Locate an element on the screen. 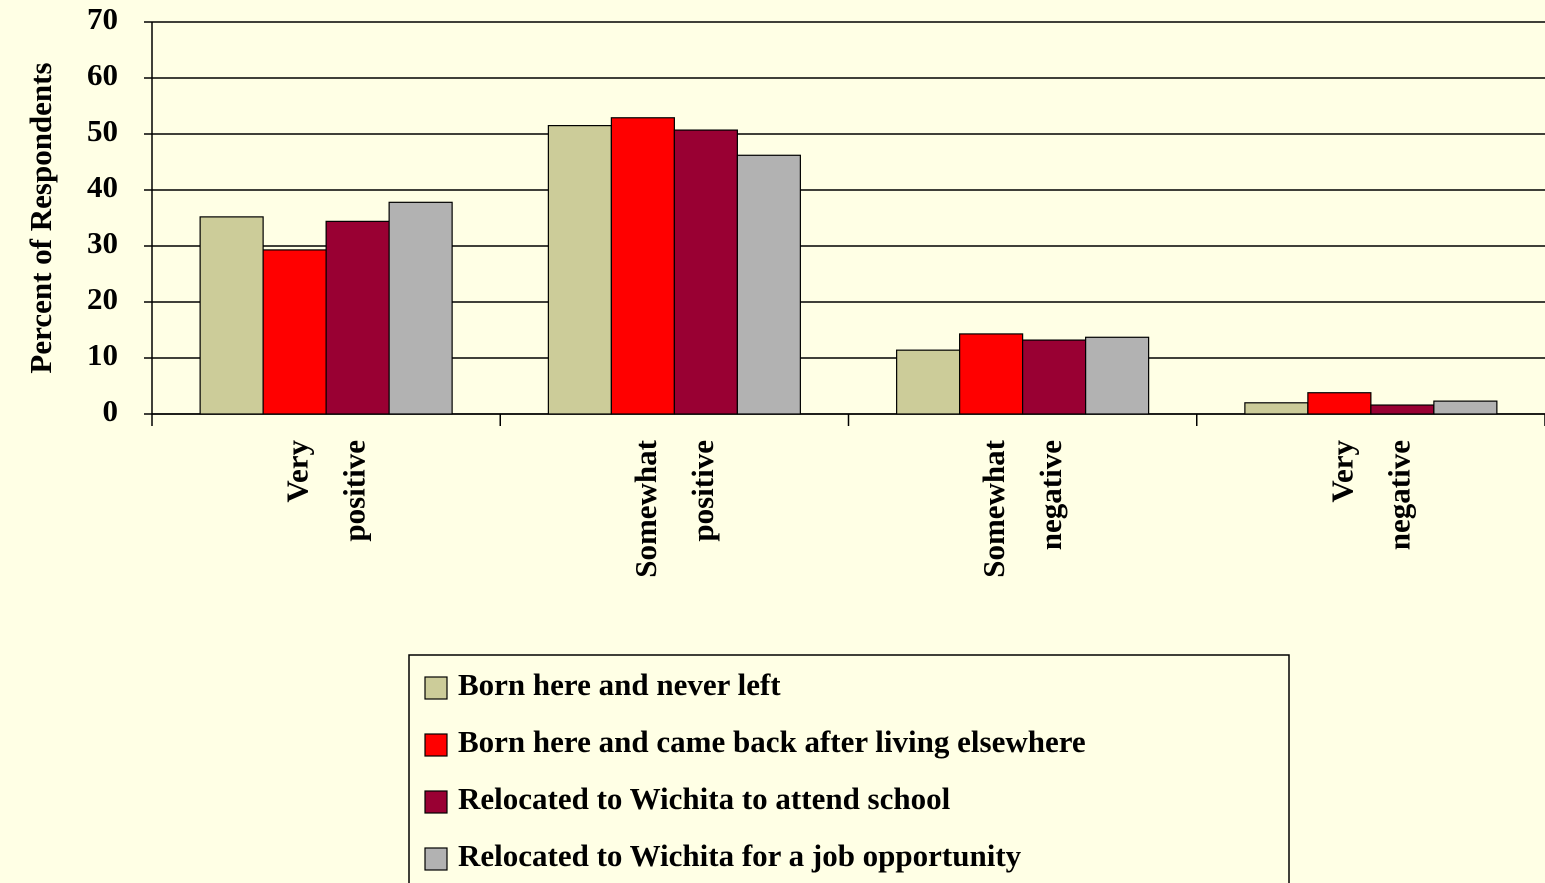  x-tick-label: Somewhat negative is located at coordinates (1022, 508).